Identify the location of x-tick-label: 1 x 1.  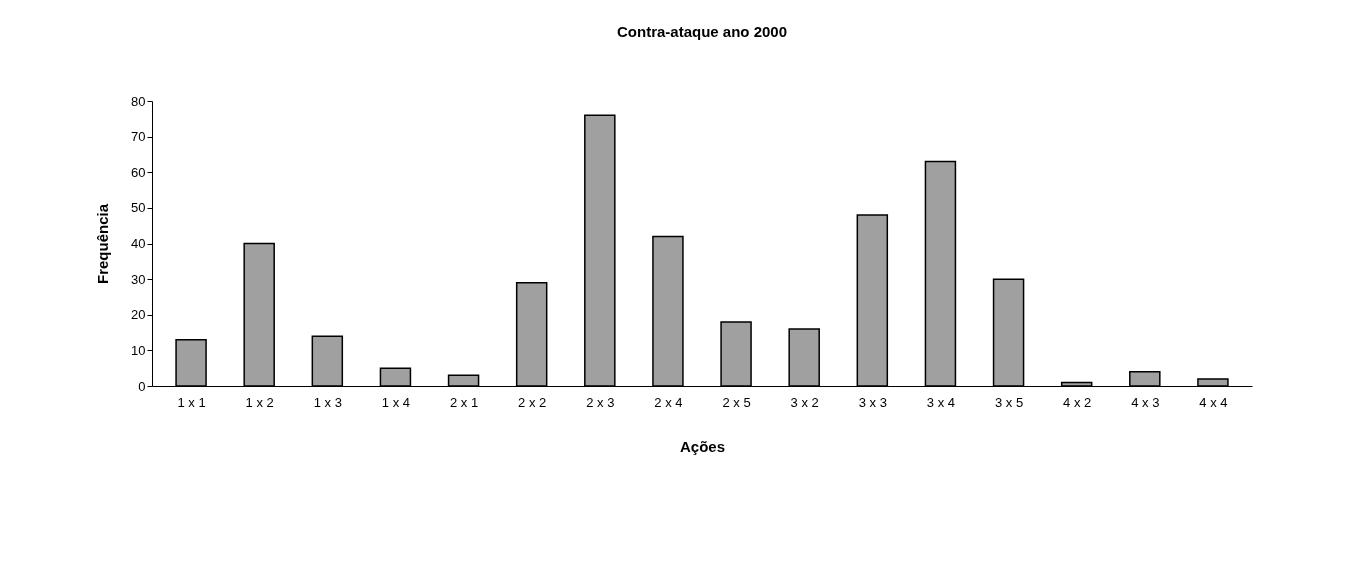
(191, 402).